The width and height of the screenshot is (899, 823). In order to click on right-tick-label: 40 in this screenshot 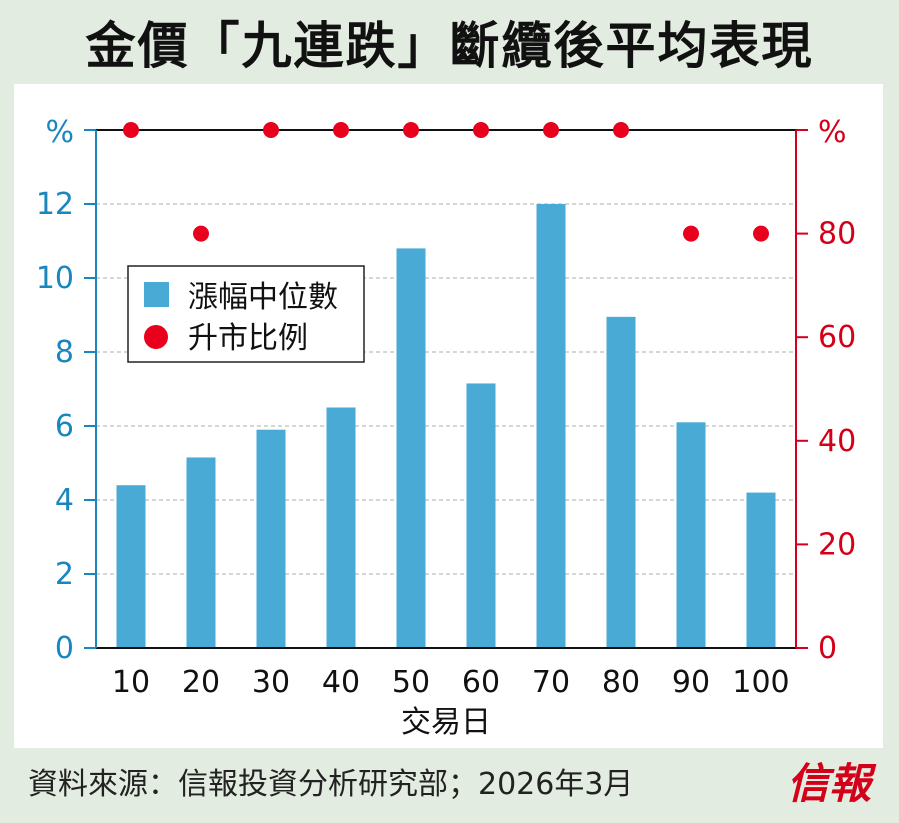, I will do `click(837, 441)`.